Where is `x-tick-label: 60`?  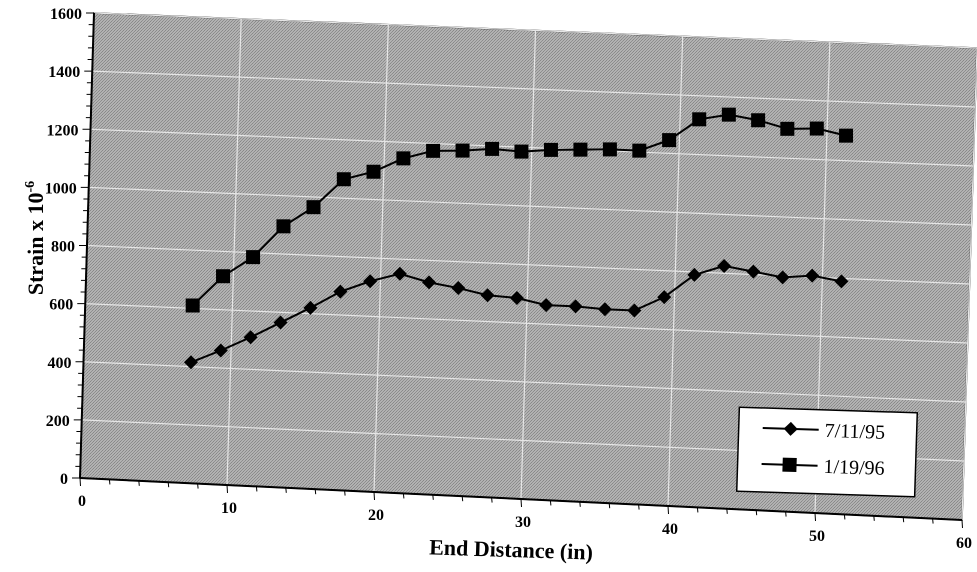
x-tick-label: 60 is located at coordinates (964, 543).